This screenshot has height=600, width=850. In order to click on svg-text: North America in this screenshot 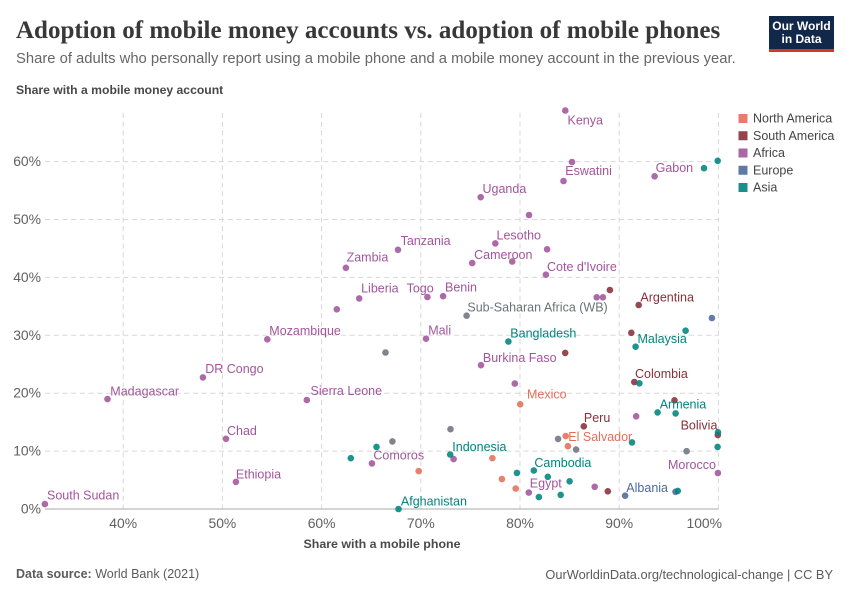, I will do `click(792, 119)`.